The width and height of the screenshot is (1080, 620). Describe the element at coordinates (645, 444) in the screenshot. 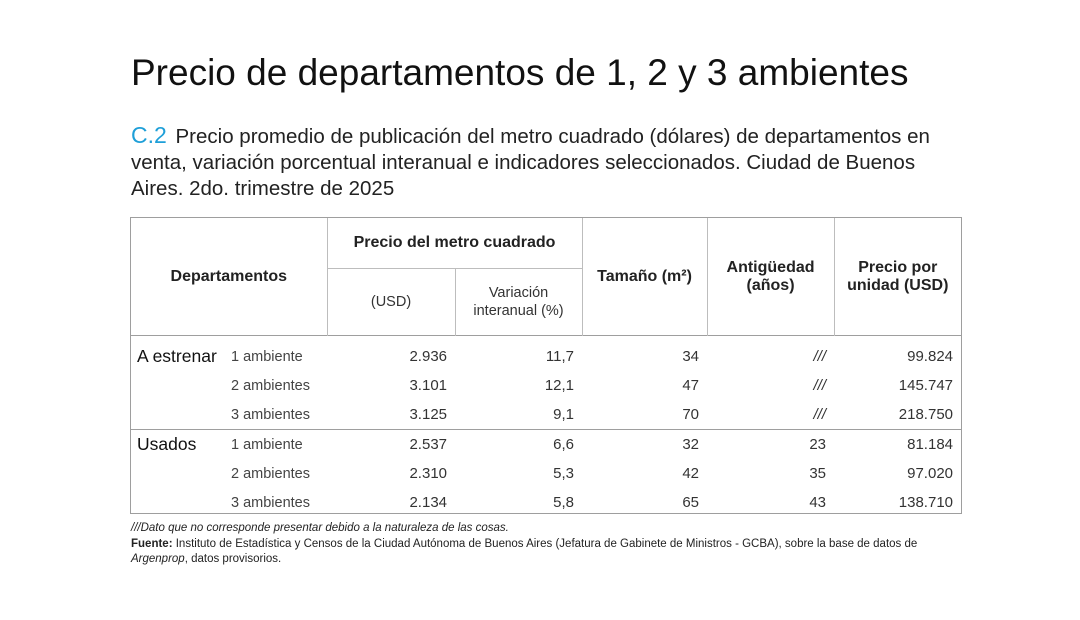

I see `tamano-cell: 32` at that location.